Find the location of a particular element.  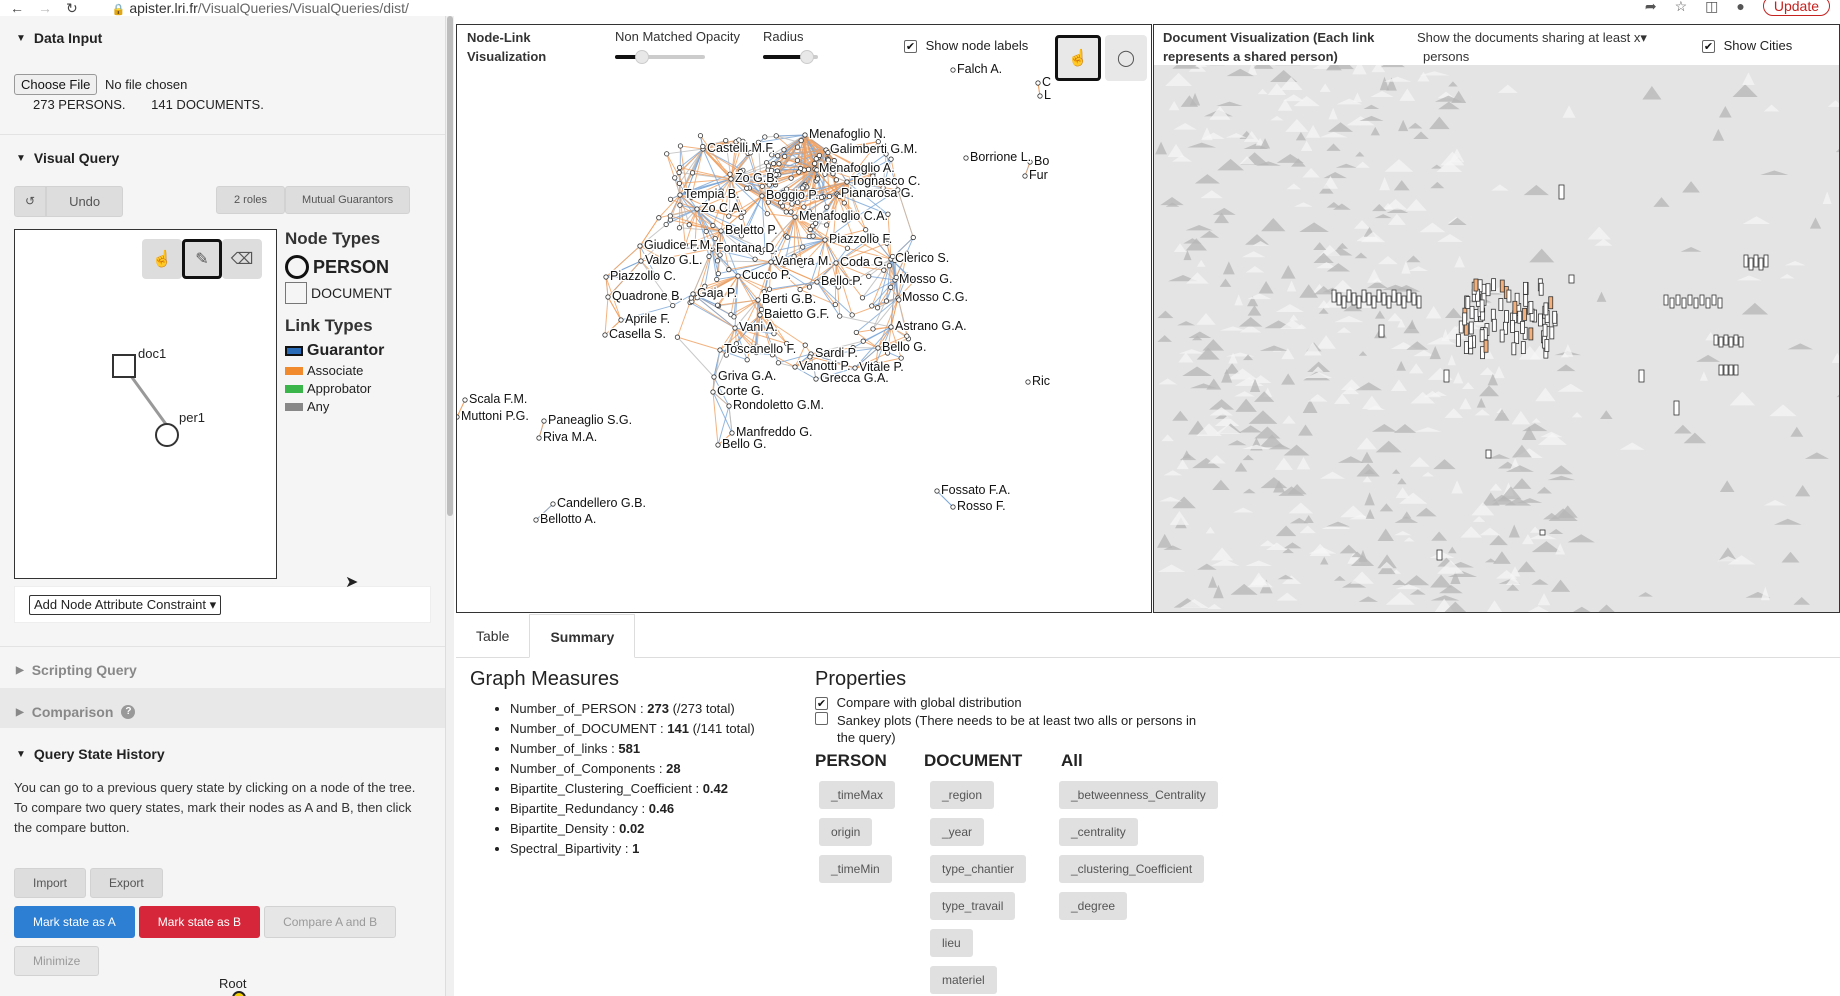

undo-button: Undo is located at coordinates (85, 201).